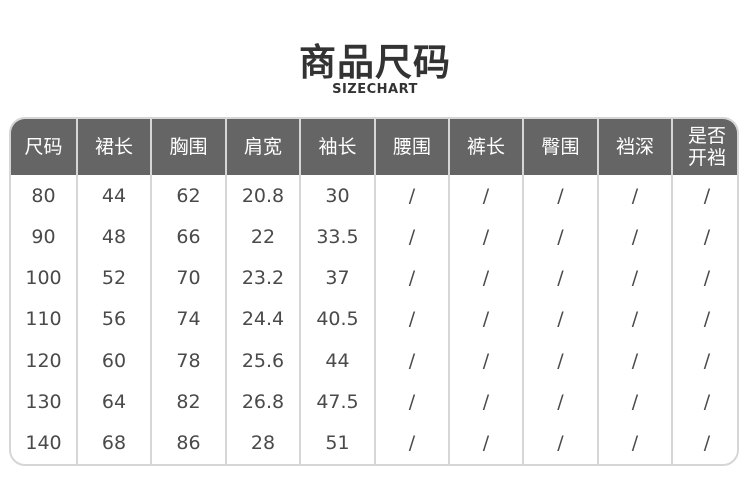 Image resolution: width=750 pixels, height=484 pixels. I want to click on table-row: 100 52 70 23.2 37// / / /, so click(374, 278).